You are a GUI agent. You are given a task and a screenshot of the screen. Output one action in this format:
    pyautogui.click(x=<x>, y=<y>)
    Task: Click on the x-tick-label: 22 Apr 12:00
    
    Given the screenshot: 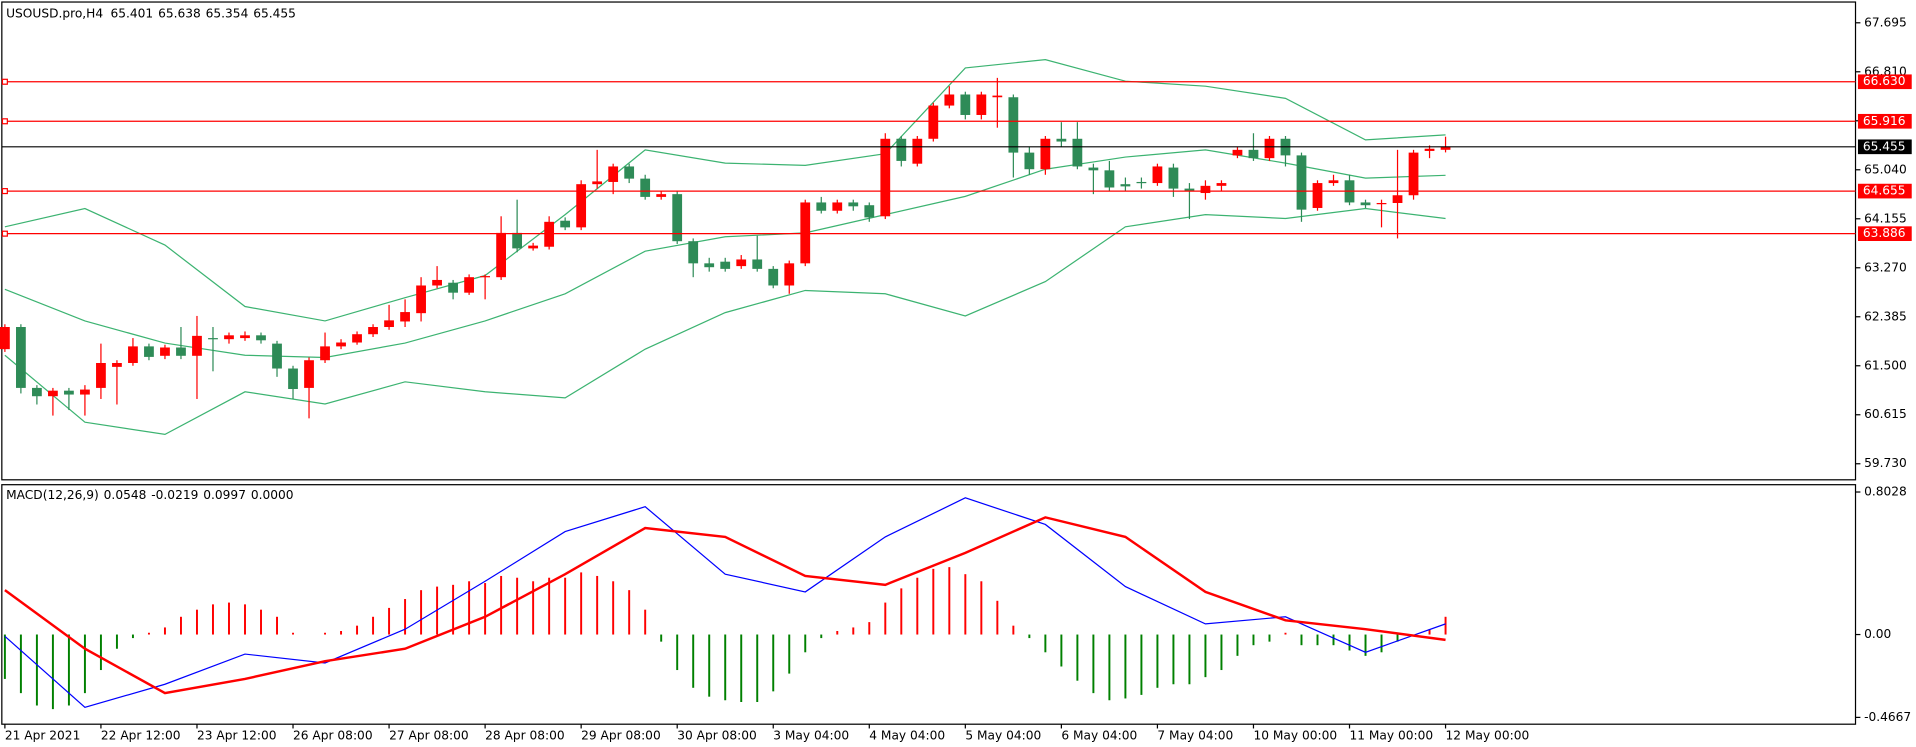 What is the action you would take?
    pyautogui.click(x=141, y=735)
    